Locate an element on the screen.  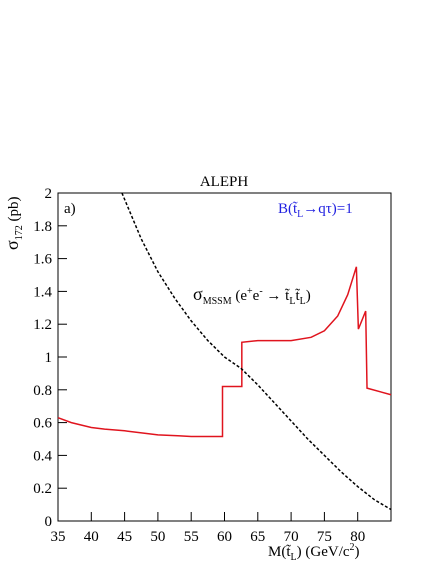
text: (e is located at coordinates (240, 296).